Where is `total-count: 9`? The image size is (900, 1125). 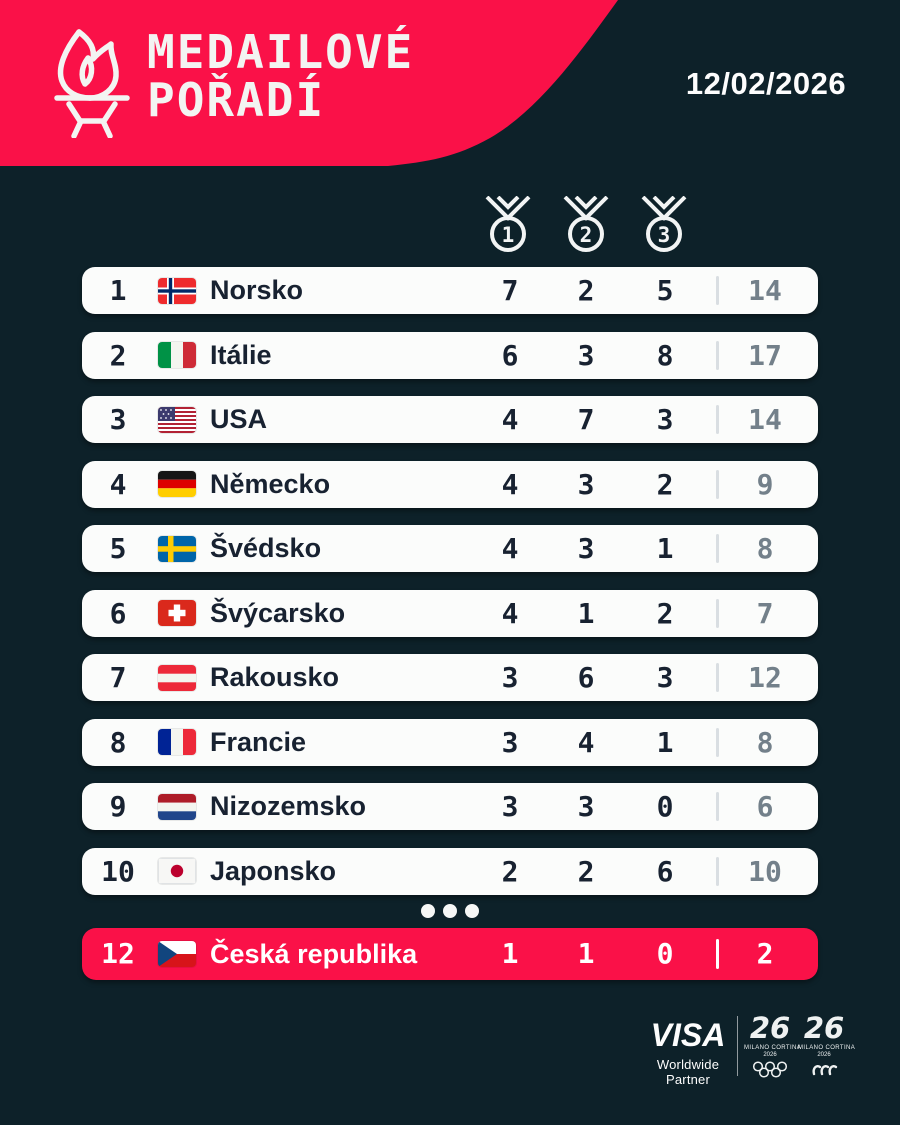 total-count: 9 is located at coordinates (765, 484).